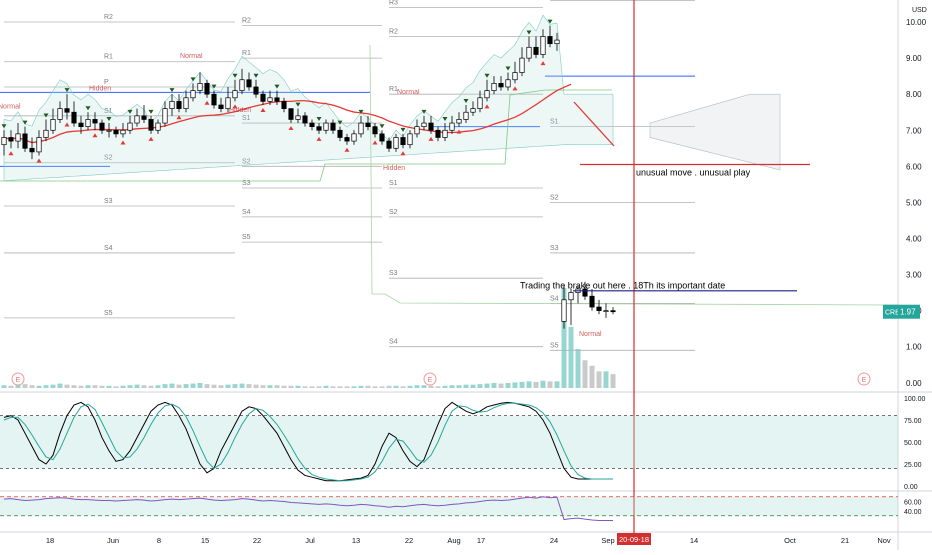  What do you see at coordinates (914, 347) in the screenshot?
I see `price-tick-label: 1.00` at bounding box center [914, 347].